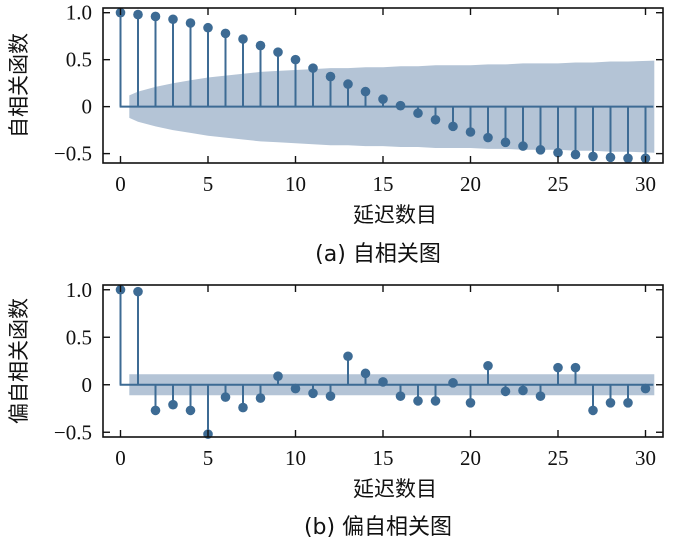 The height and width of the screenshot is (545, 700). I want to click on y-axis-label: 自相关函数, so click(19, 85).